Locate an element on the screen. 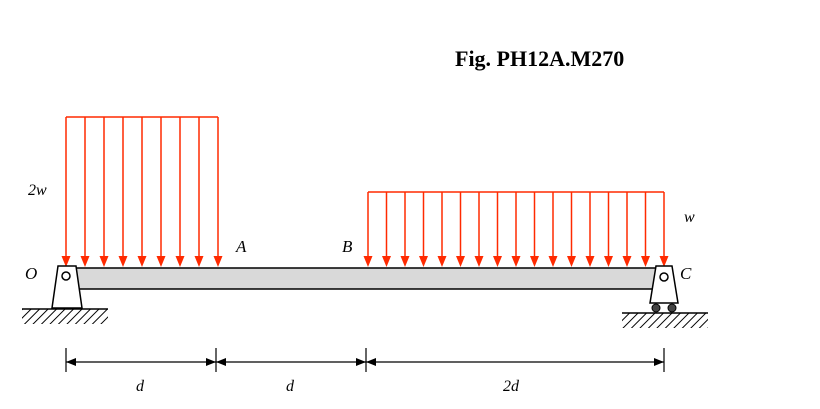 The width and height of the screenshot is (820, 409). point-label-b: B is located at coordinates (347, 246).